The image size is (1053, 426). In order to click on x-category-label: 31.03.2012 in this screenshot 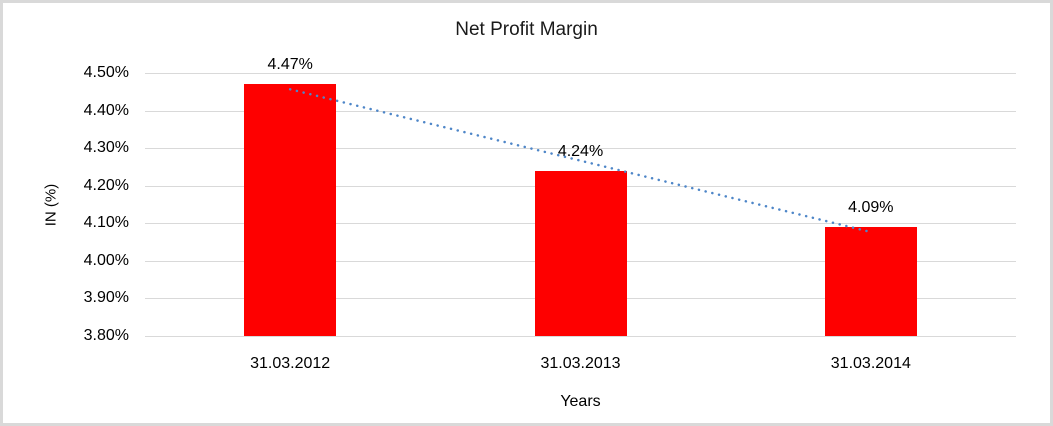, I will do `click(290, 363)`.